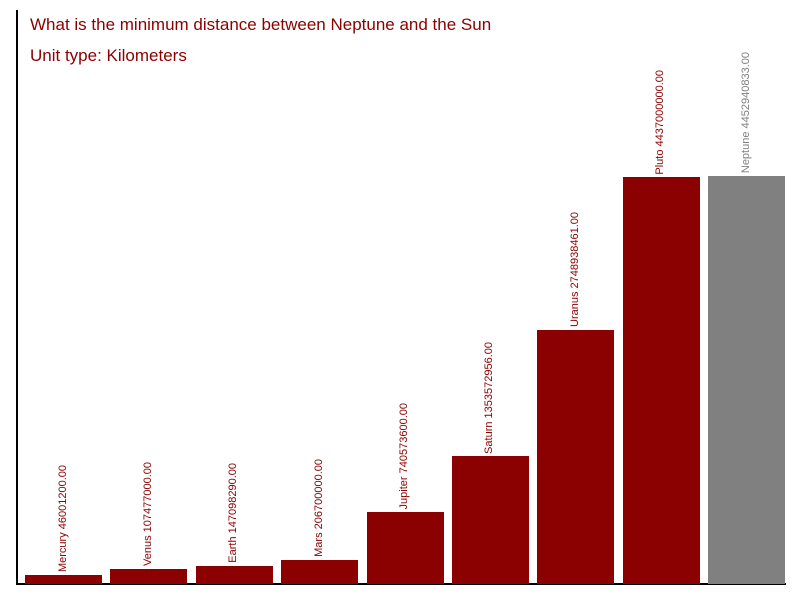 The height and width of the screenshot is (600, 800). I want to click on bar-label-mercury: Mercury 46001200.00, so click(62, 518).